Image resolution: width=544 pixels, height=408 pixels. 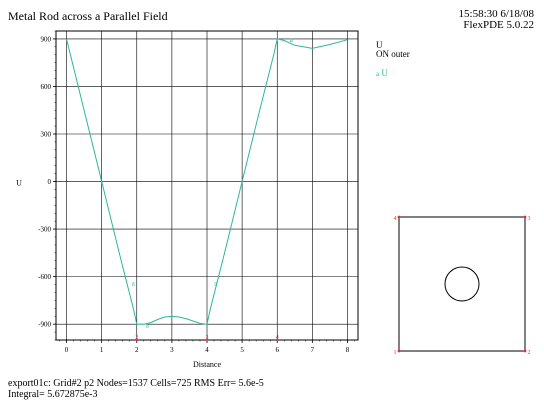 What do you see at coordinates (88, 16) in the screenshot?
I see `chart-title: Metal Rod across a Parallel Field` at bounding box center [88, 16].